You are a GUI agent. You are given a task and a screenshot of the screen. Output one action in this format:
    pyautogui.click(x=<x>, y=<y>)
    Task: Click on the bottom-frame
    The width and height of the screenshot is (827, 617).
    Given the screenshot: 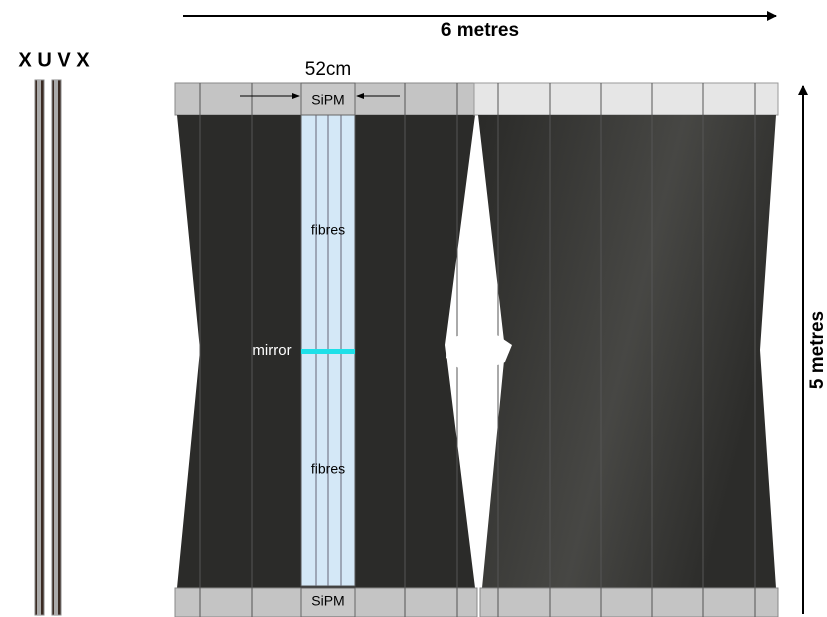 What is the action you would take?
    pyautogui.click(x=629, y=602)
    